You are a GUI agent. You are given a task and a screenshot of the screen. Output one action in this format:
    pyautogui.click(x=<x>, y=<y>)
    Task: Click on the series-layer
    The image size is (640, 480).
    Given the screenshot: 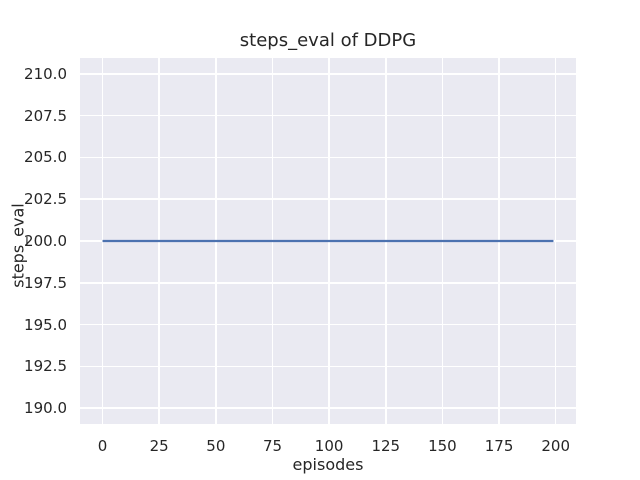 What is the action you would take?
    pyautogui.click(x=328, y=241)
    